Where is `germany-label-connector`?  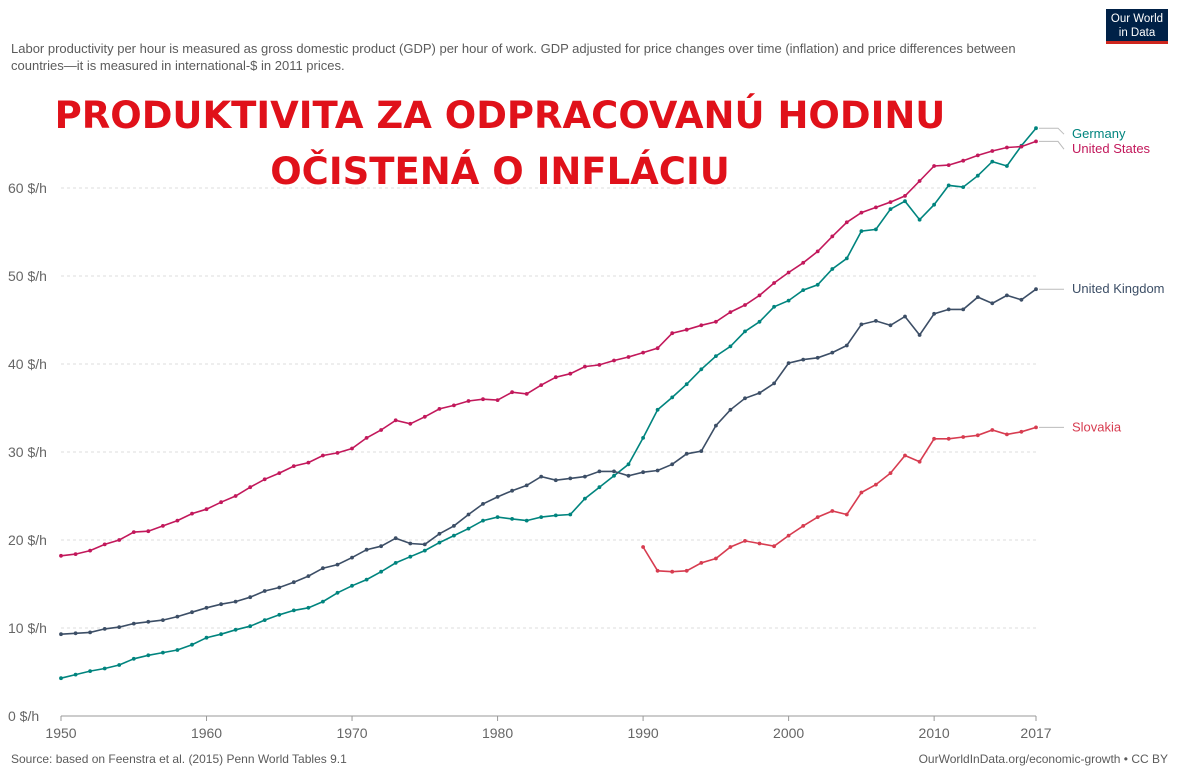 germany-label-connector is located at coordinates (1052, 131).